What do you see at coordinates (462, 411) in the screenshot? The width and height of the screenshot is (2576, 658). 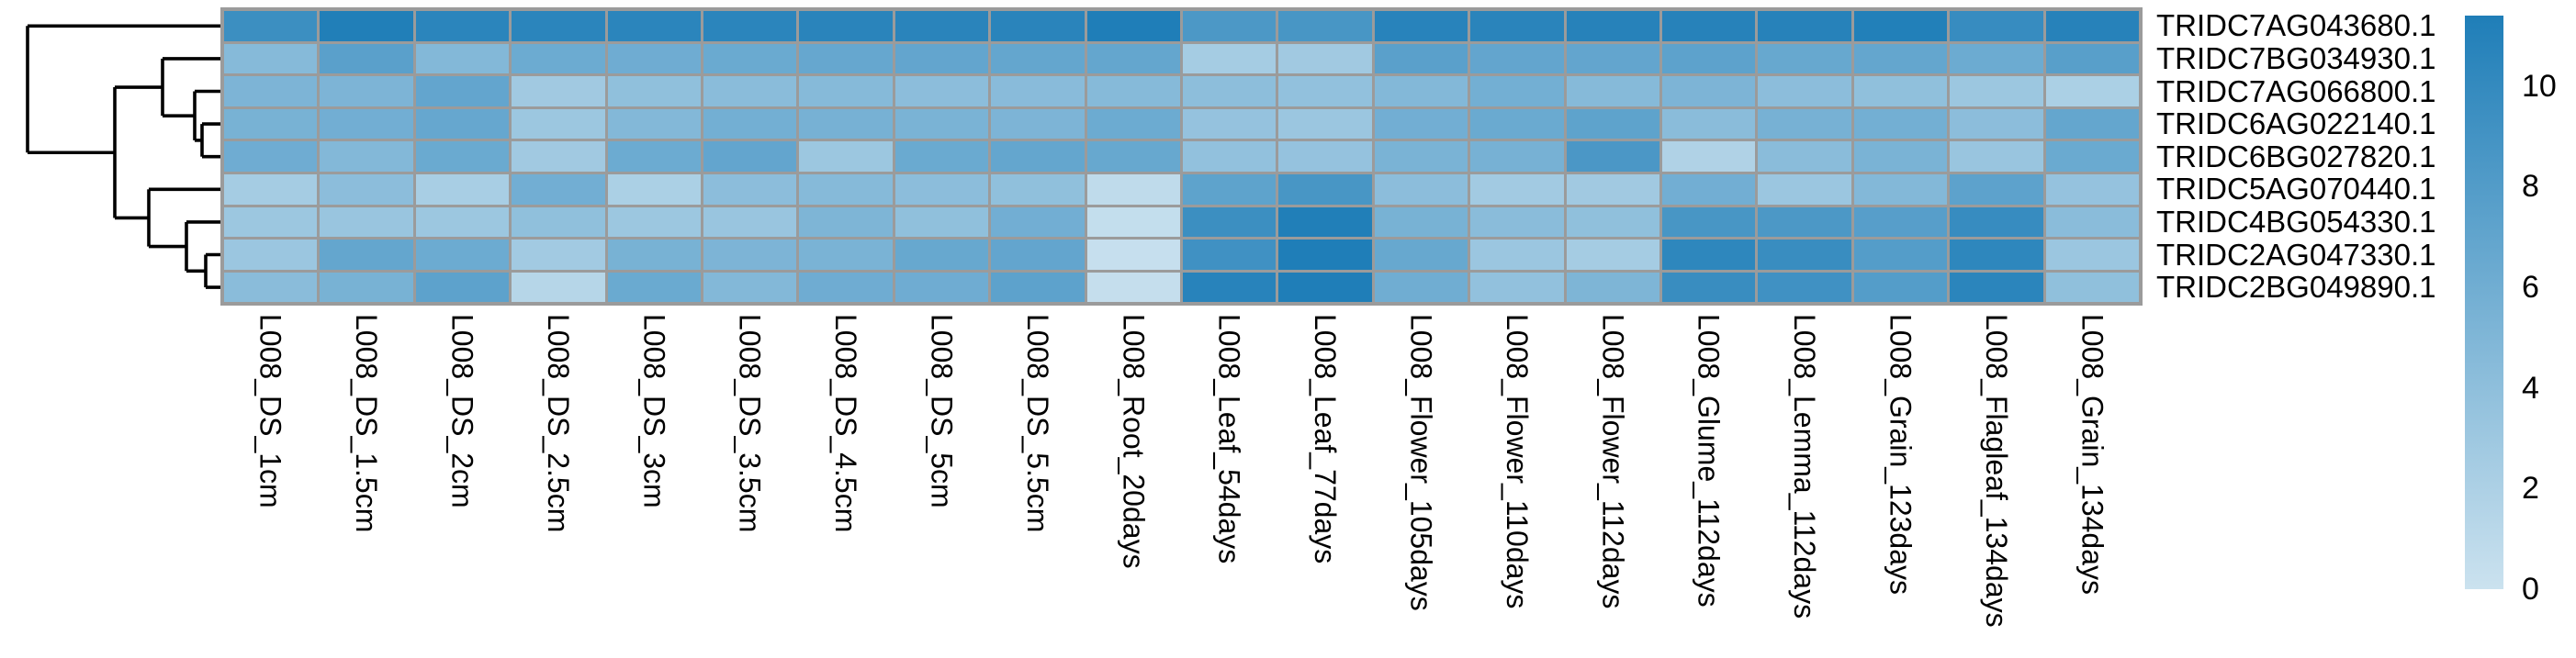 I see `column-label: L008_DS_2cm` at bounding box center [462, 411].